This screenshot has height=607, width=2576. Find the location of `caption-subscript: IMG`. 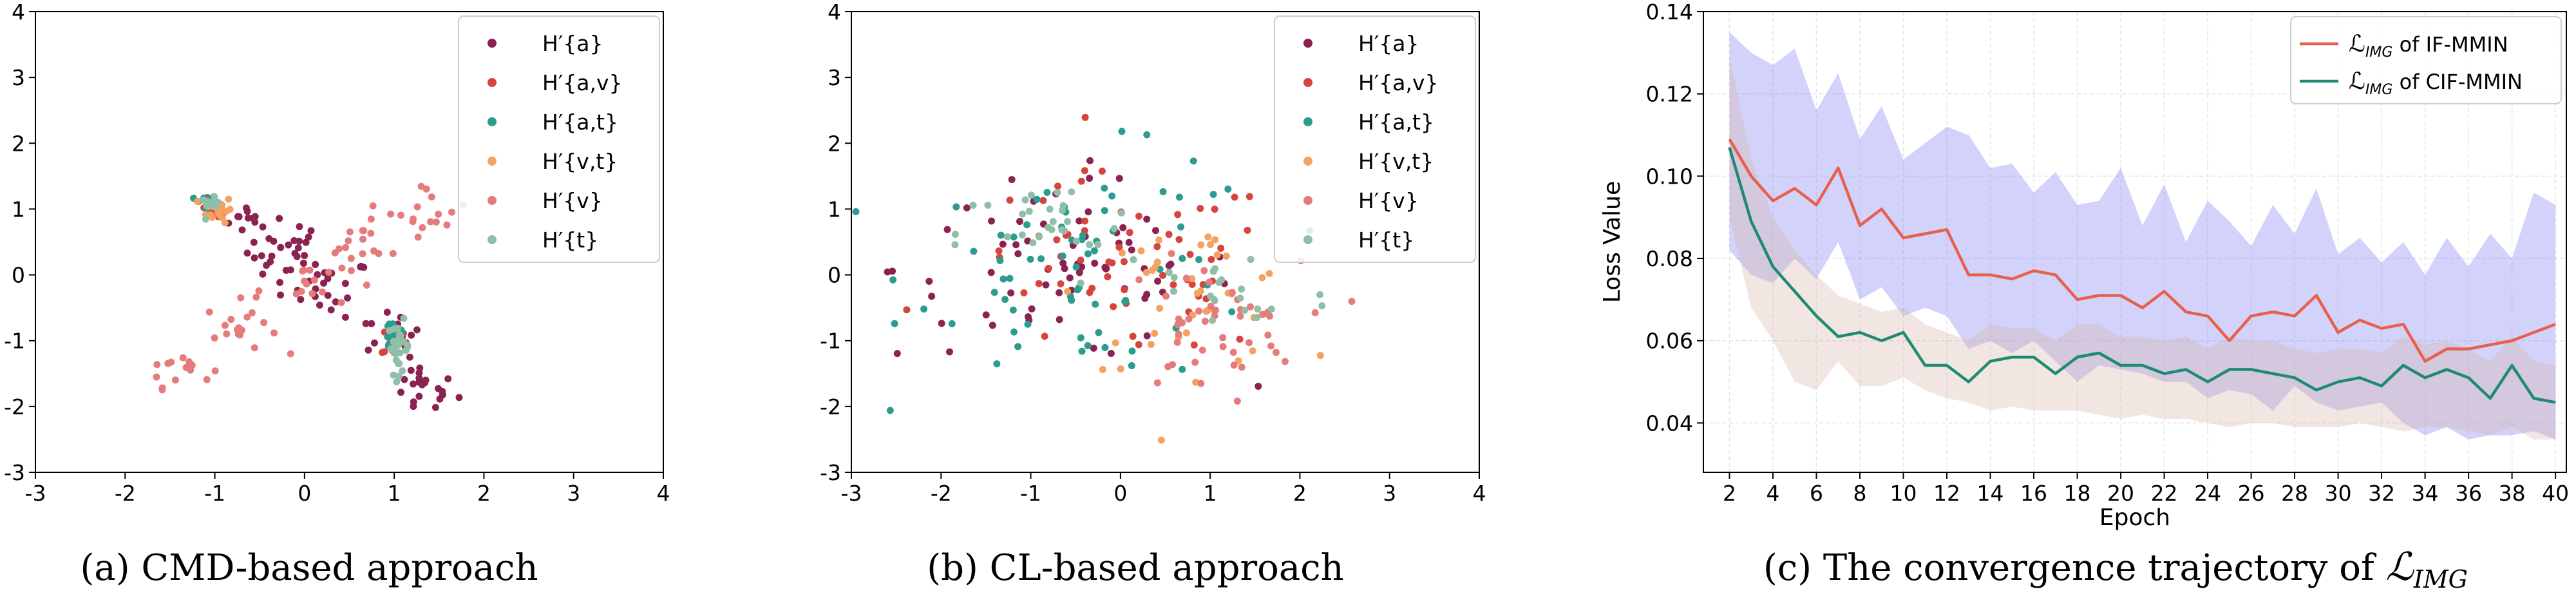

caption-subscript: IMG is located at coordinates (2440, 579).